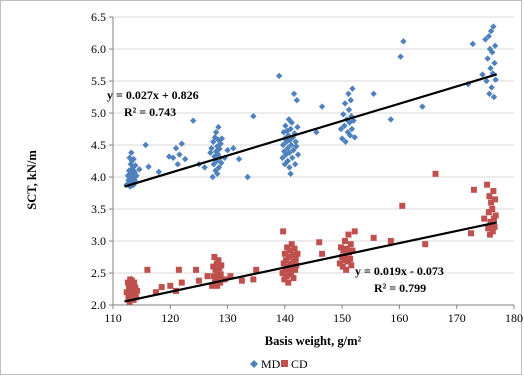 The width and height of the screenshot is (524, 377). What do you see at coordinates (342, 318) in the screenshot?
I see `x-tick-label: 150` at bounding box center [342, 318].